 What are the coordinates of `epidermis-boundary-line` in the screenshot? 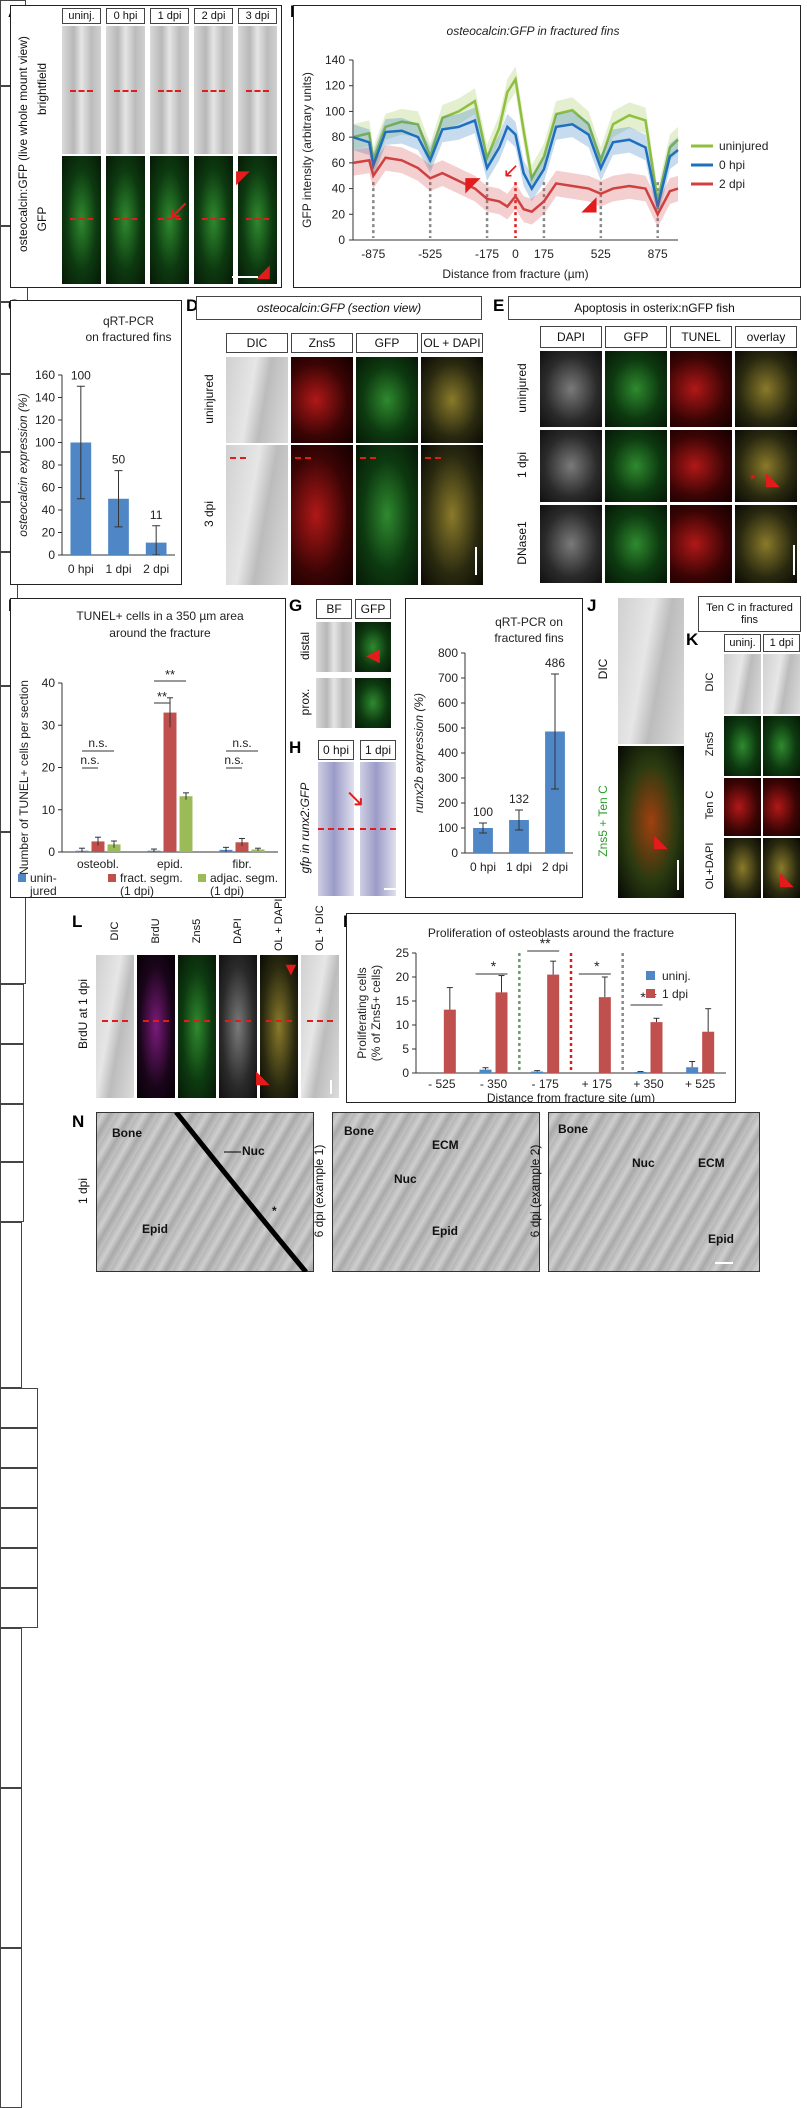 It's located at (241, 1192).